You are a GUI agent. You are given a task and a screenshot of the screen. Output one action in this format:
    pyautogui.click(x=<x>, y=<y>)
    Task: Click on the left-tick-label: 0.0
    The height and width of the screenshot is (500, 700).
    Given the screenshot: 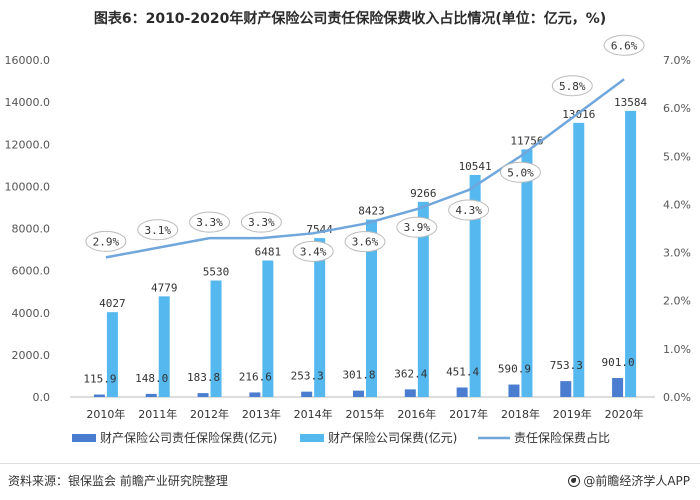 What is the action you would take?
    pyautogui.click(x=42, y=397)
    